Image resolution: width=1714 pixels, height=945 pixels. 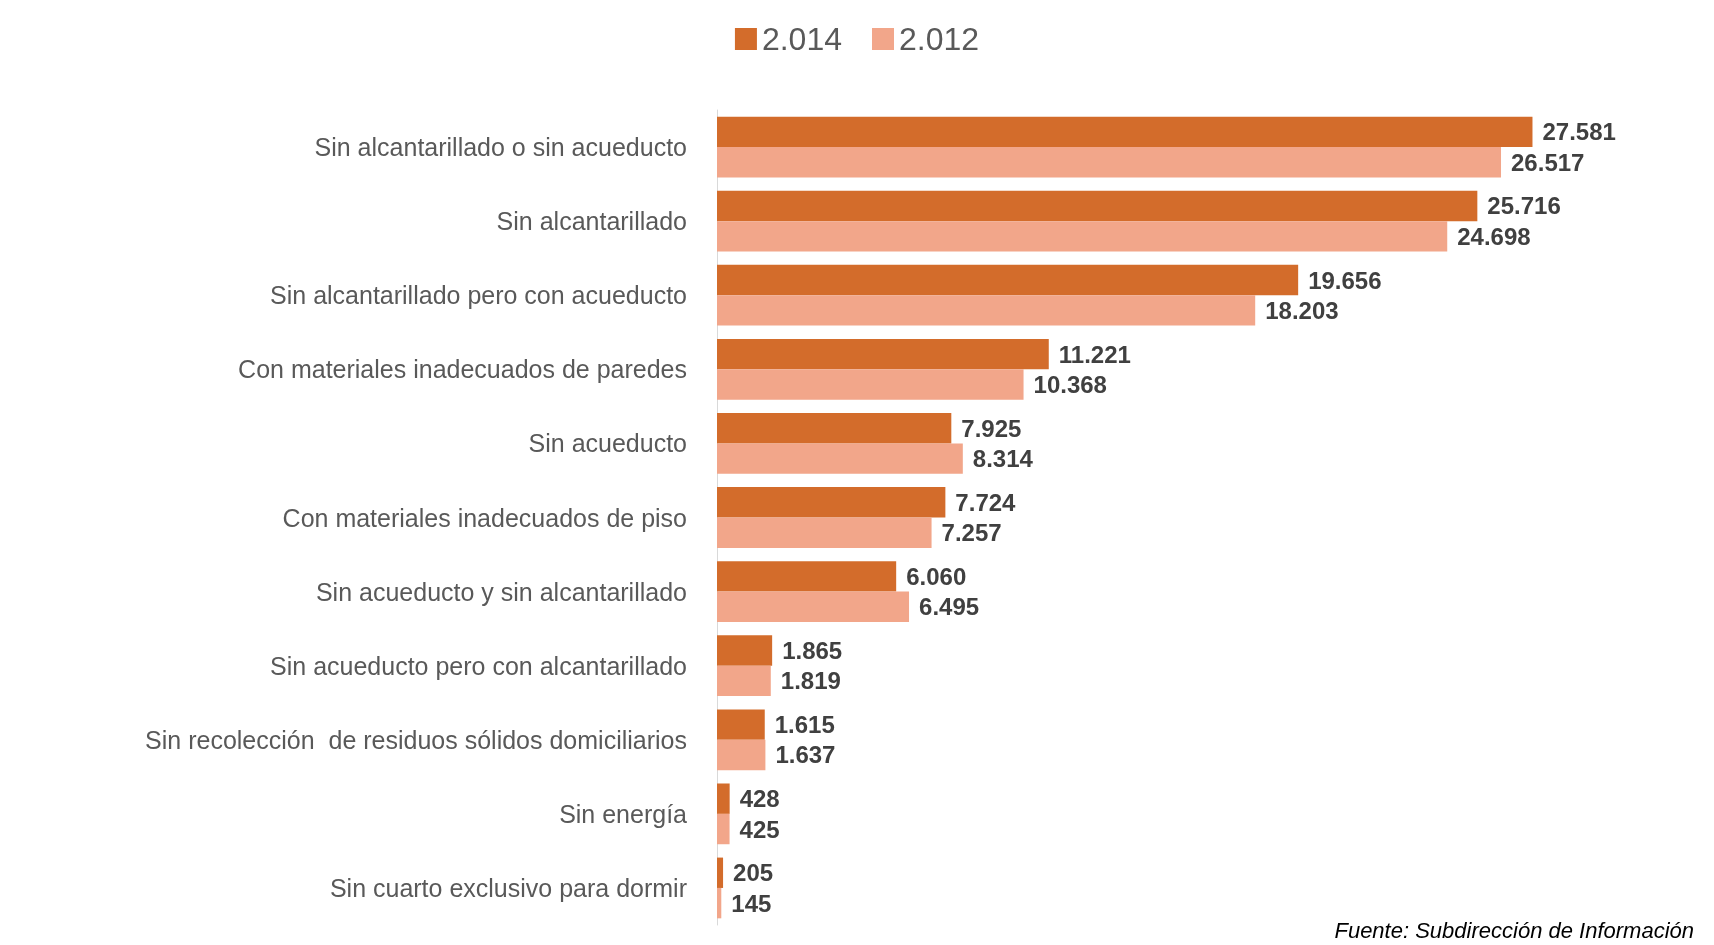 I want to click on y-tick-label: Sin alcantarillado, so click(x=591, y=221).